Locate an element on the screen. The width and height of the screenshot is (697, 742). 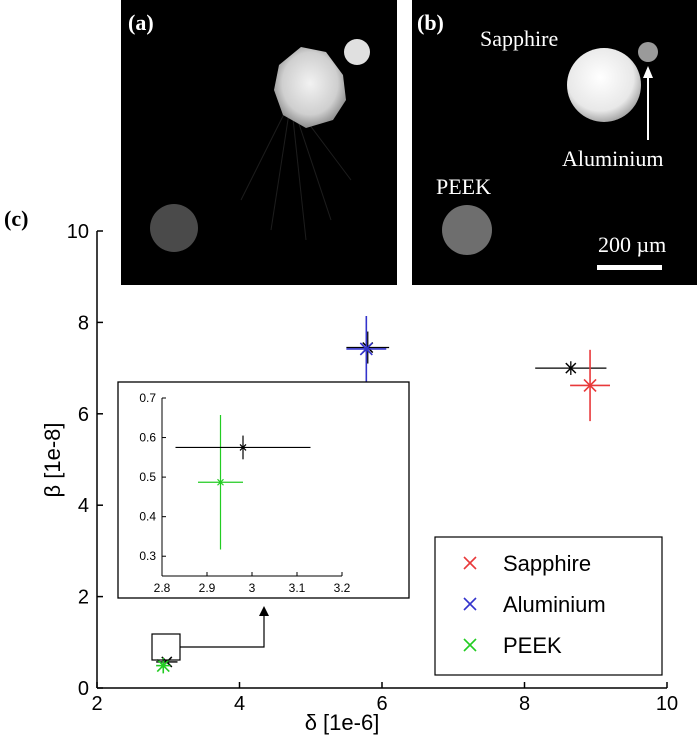
y-axis-label: β [1e-8] is located at coordinates (52, 459).